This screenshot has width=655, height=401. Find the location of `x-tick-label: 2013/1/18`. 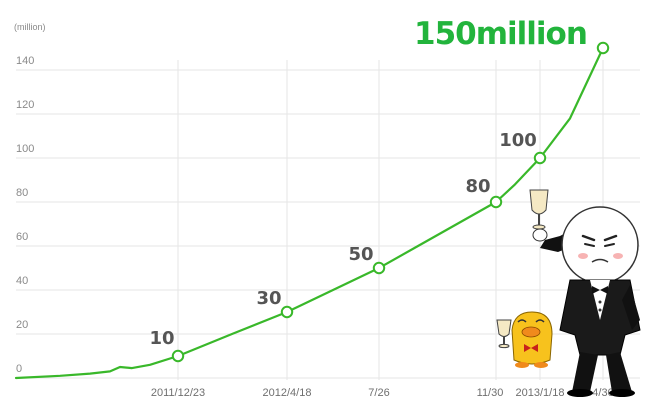

x-tick-label: 2013/1/18 is located at coordinates (540, 393).